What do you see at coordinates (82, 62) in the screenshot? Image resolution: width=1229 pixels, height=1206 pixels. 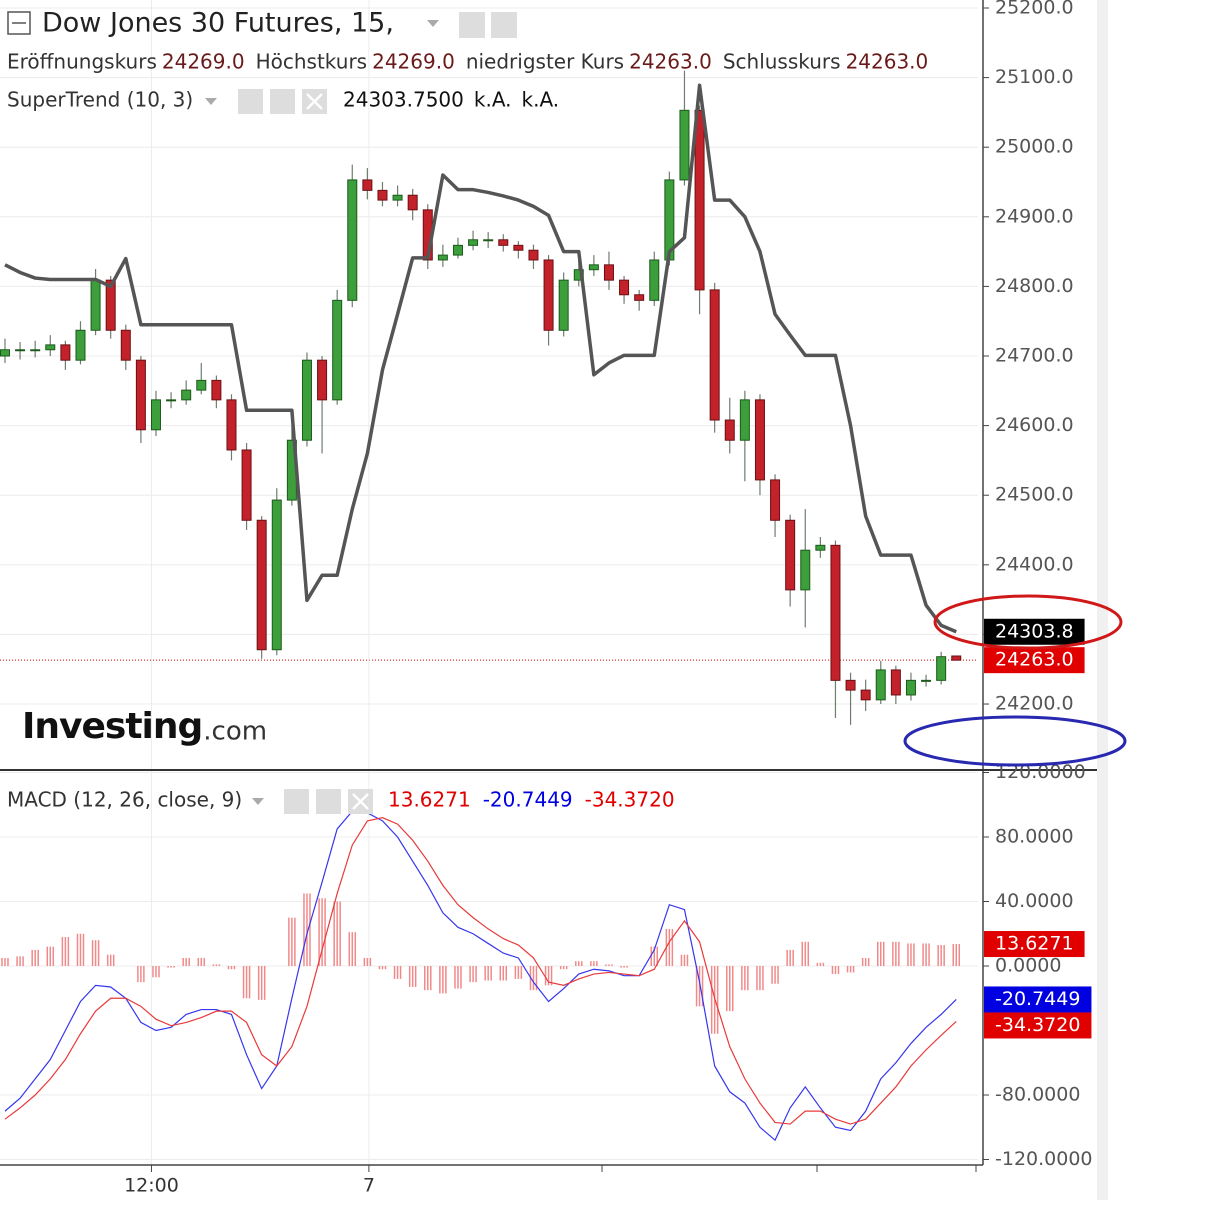 I see `legend-label: Eröffnungskurs` at bounding box center [82, 62].